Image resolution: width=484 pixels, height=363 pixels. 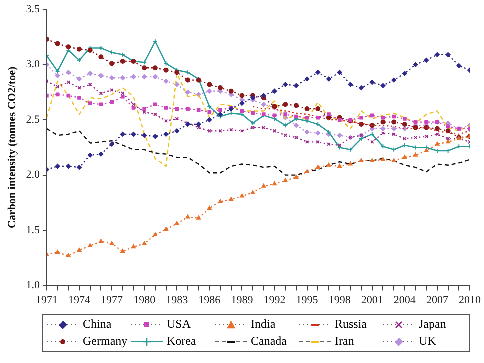 What do you see at coordinates (344, 341) in the screenshot?
I see `legend-label: Iran` at bounding box center [344, 341].